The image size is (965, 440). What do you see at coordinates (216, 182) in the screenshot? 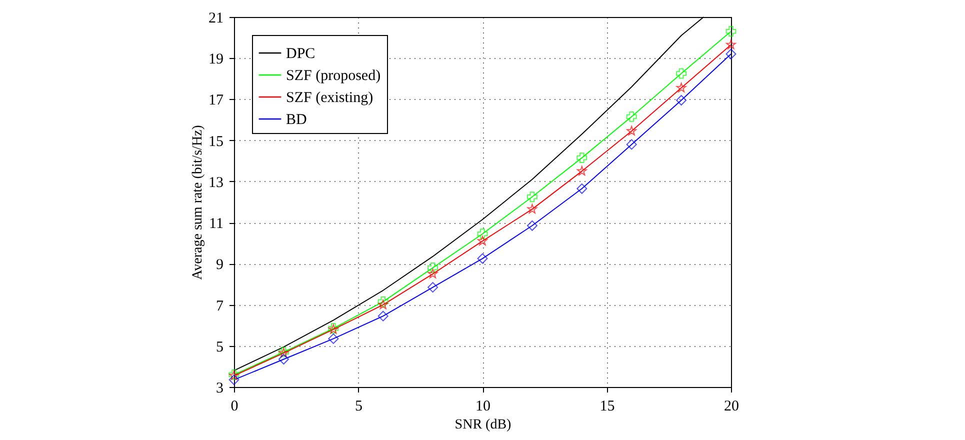
I see `y-tick-label: 13` at bounding box center [216, 182].